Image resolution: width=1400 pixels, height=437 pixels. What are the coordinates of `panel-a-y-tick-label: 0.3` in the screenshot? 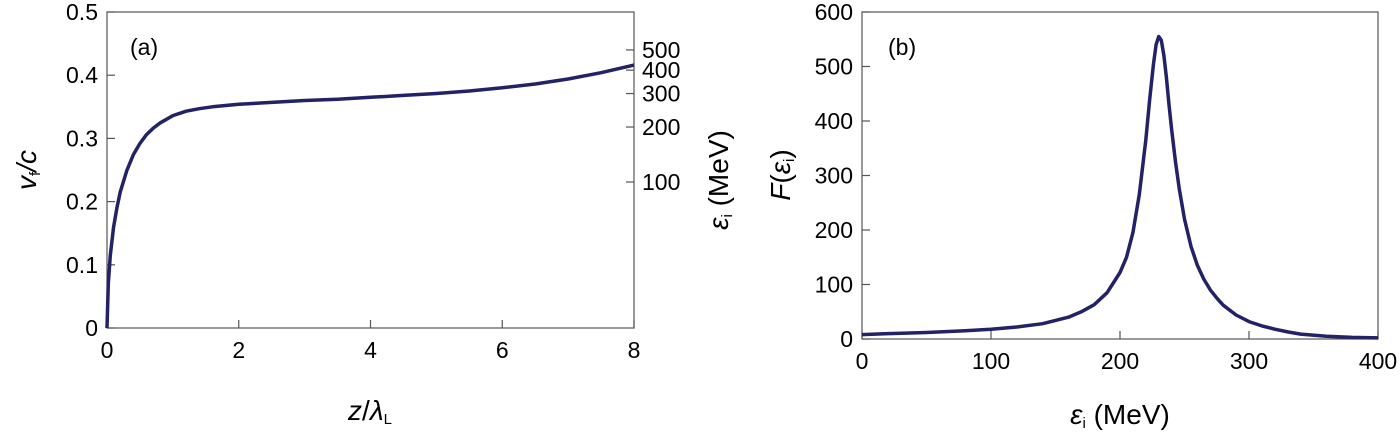 It's located at (82, 138).